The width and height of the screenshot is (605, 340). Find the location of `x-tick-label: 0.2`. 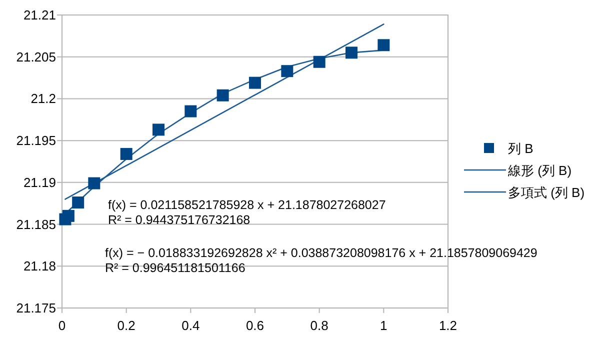

x-tick-label: 0.2 is located at coordinates (126, 325).